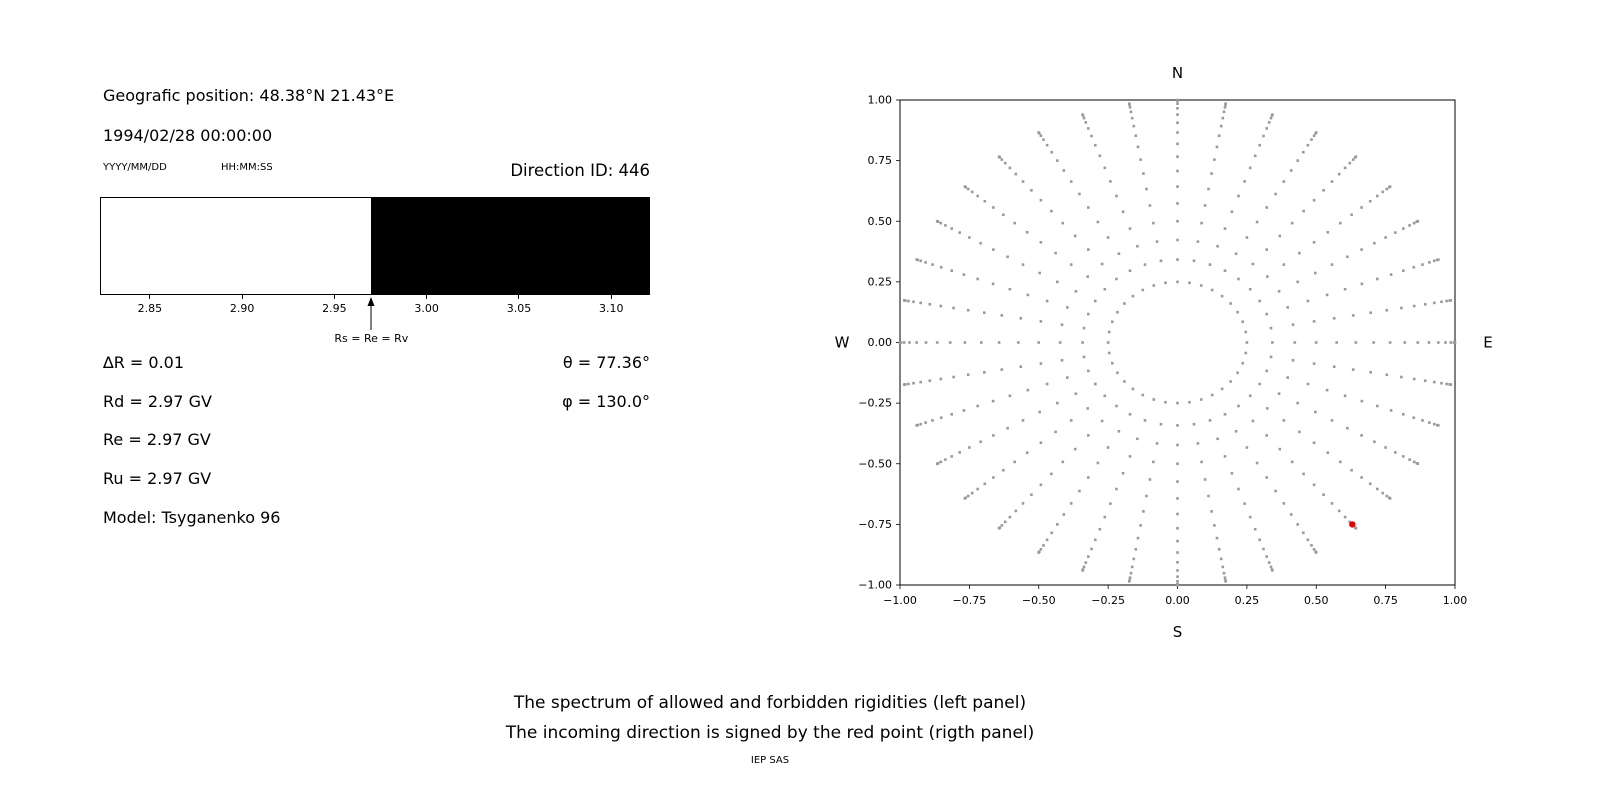 The height and width of the screenshot is (800, 1600). Describe the element at coordinates (157, 439) in the screenshot. I see `param-re: Re = 2.97 GV` at that location.